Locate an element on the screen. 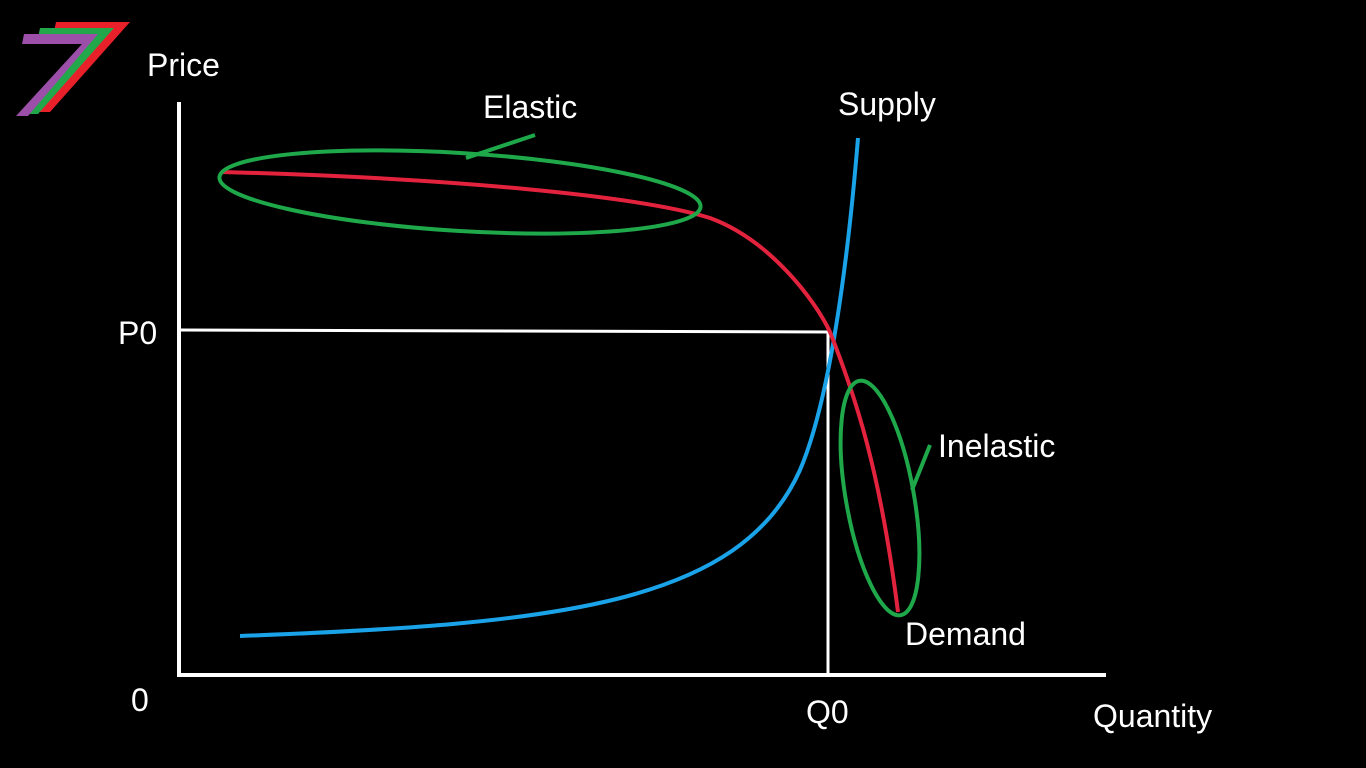 The image size is (1366, 768). elastic-label: Elastic is located at coordinates (530, 107).